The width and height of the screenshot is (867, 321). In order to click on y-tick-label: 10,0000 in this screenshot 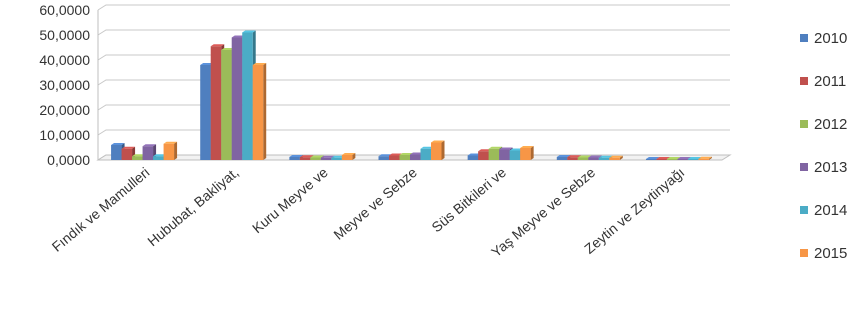, I will do `click(64, 135)`.